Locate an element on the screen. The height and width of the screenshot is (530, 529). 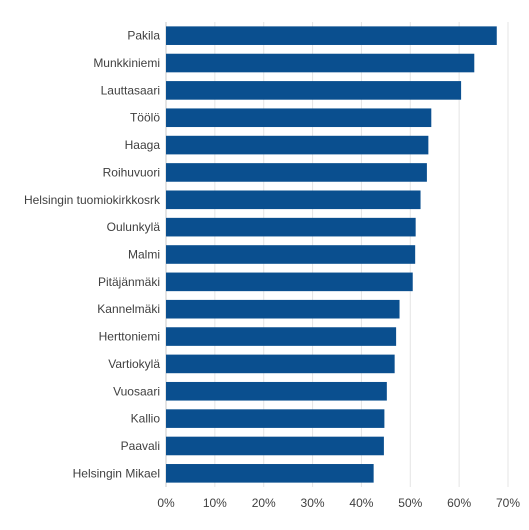
category-label: Pitäjänmäki is located at coordinates (129, 282).